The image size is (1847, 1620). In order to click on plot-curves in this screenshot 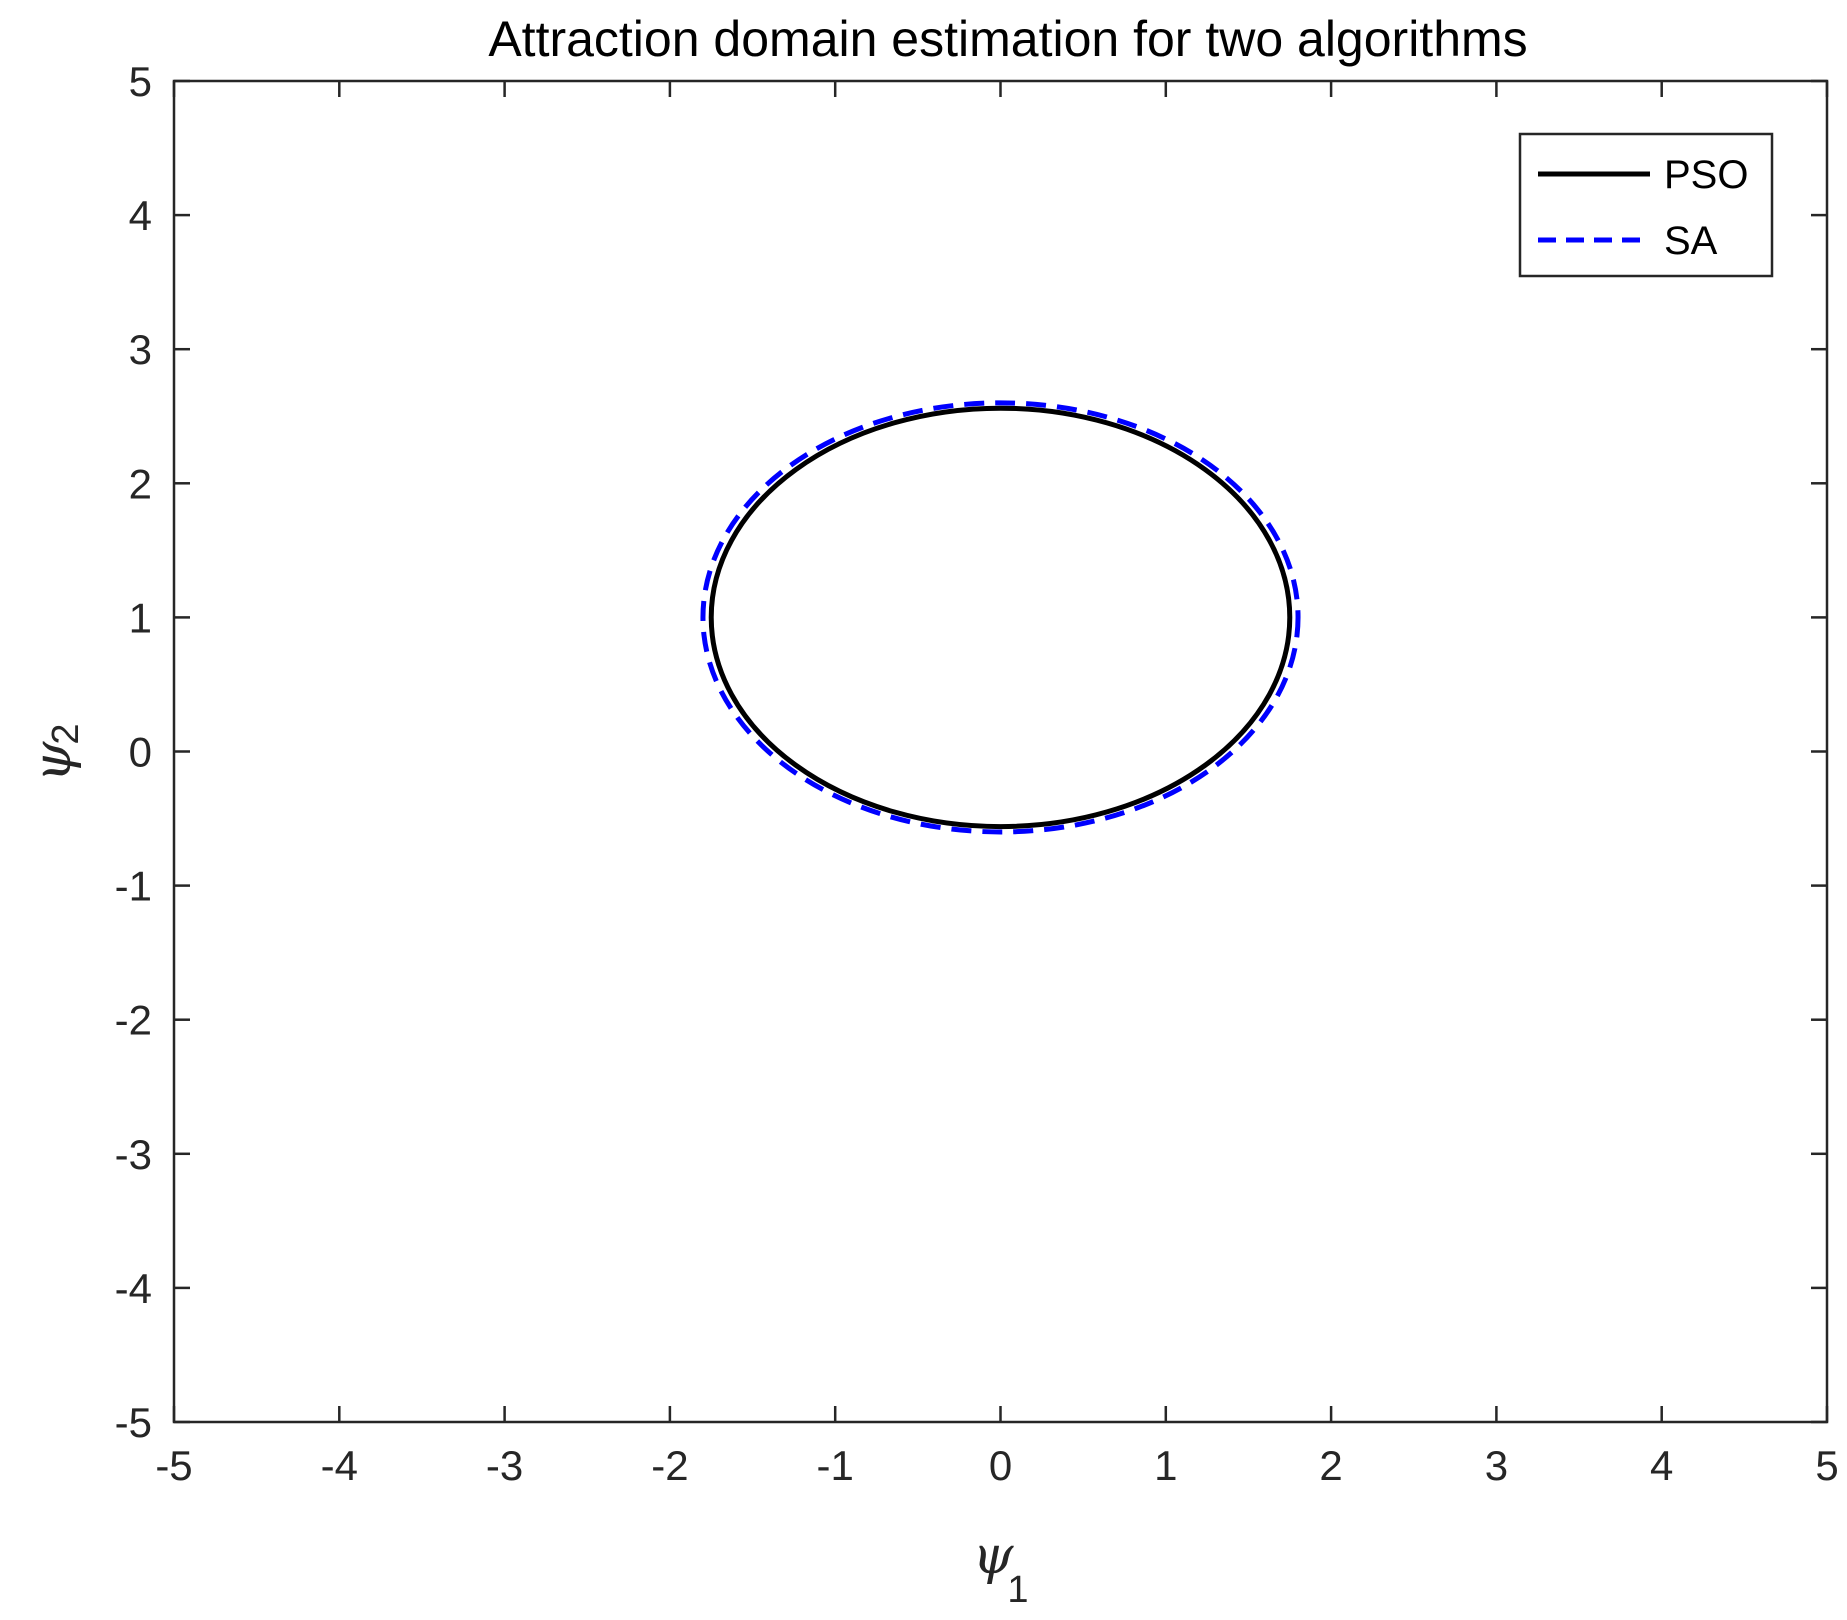, I will do `click(1000, 617)`.